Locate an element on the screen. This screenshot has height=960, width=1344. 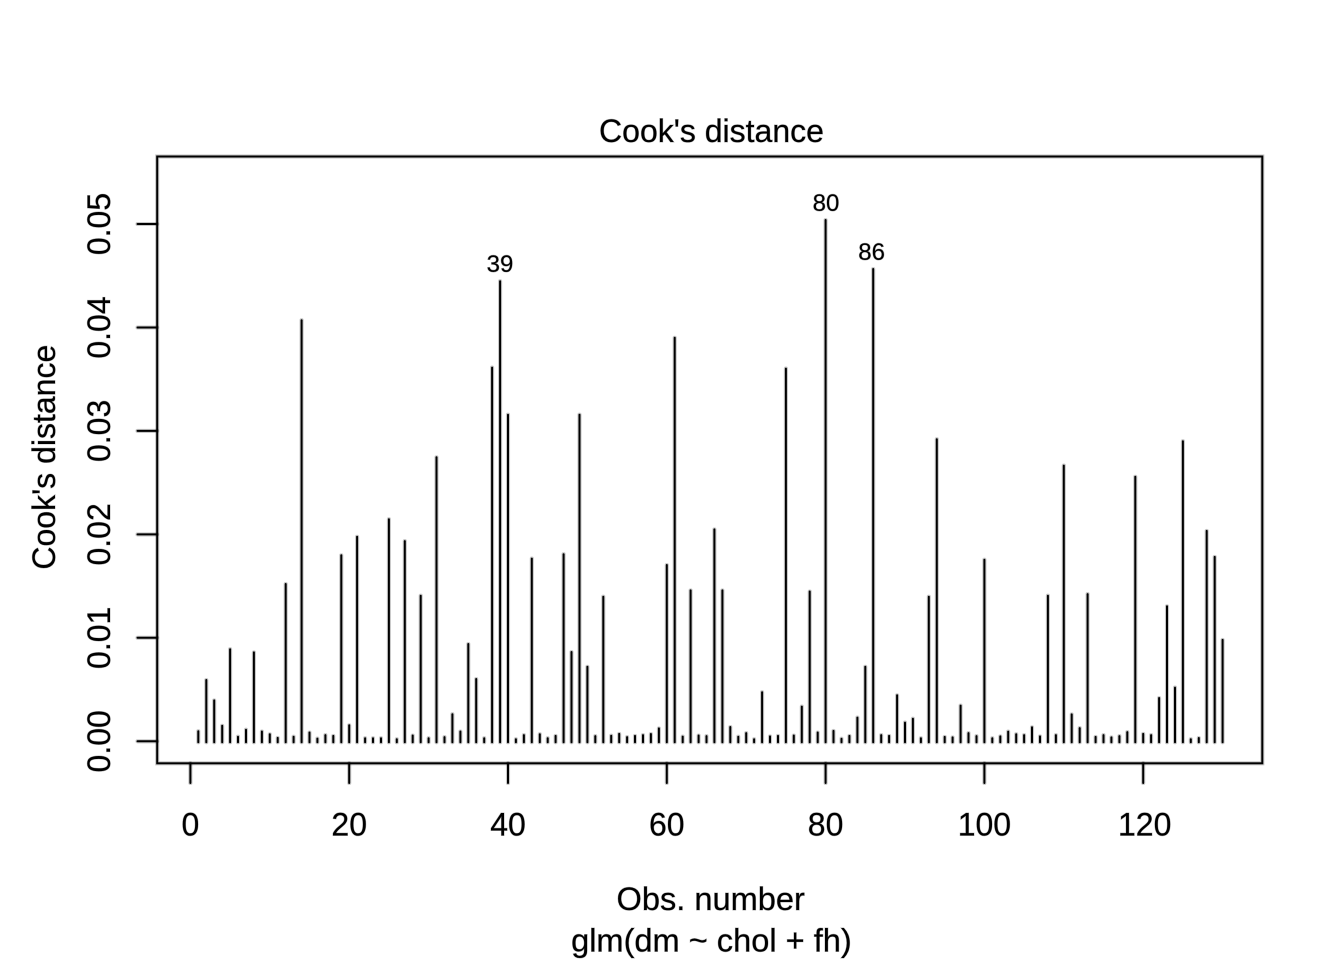
svg-text: 100 is located at coordinates (984, 824).